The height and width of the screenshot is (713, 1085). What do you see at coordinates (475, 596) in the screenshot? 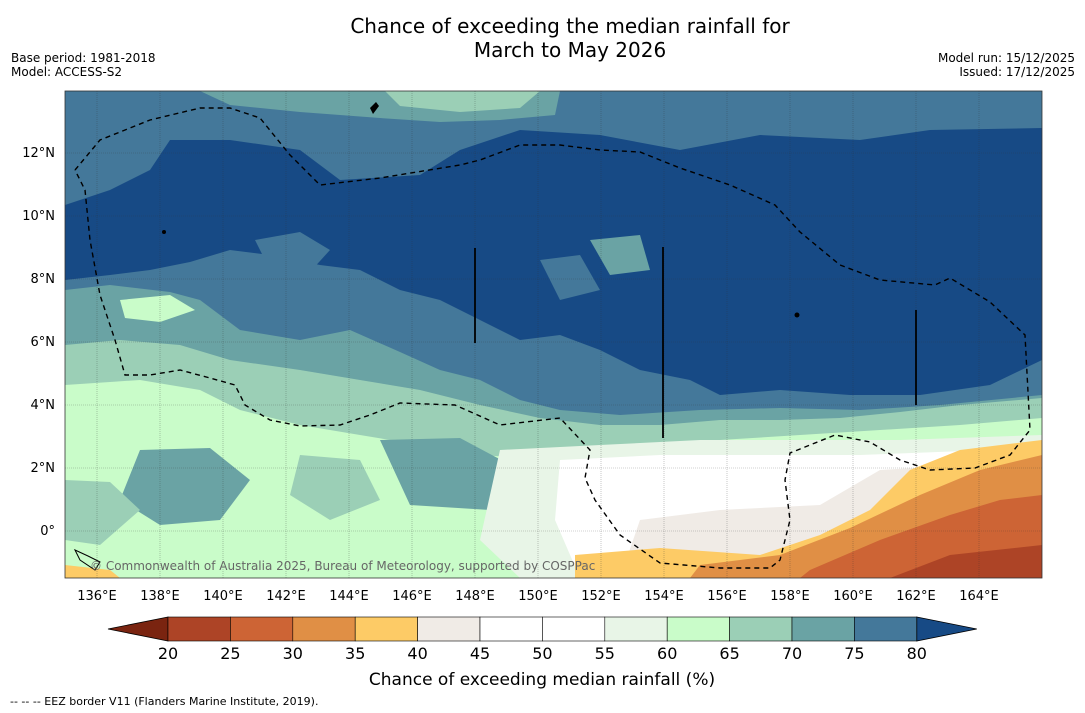
I see `lon-label-148e: 148°E` at bounding box center [475, 596].